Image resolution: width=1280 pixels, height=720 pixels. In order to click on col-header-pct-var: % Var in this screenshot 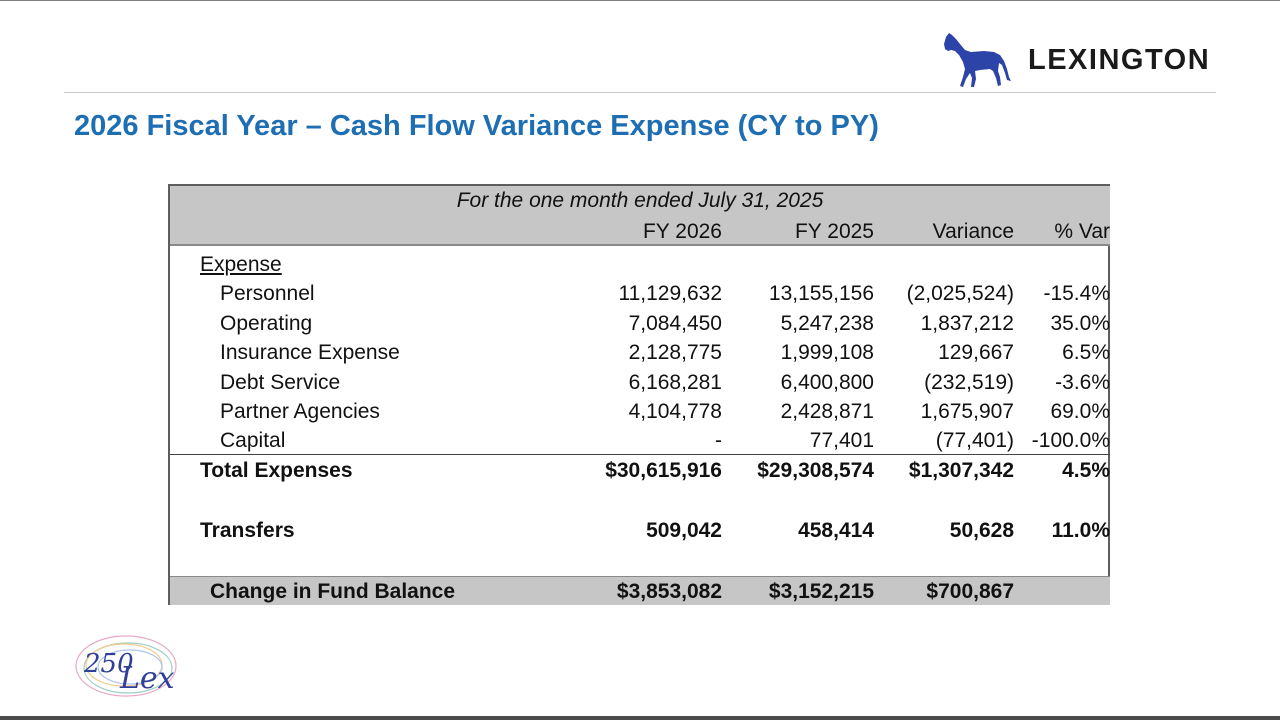, I will do `click(1082, 231)`.